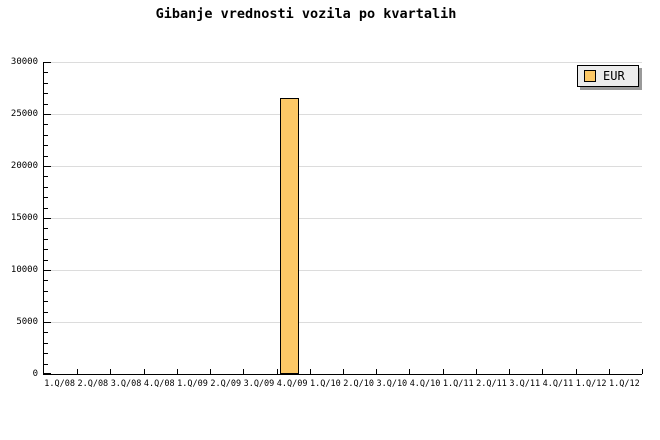 The image size is (660, 440). What do you see at coordinates (192, 384) in the screenshot?
I see `x-axis-label: 1.Q/09` at bounding box center [192, 384].